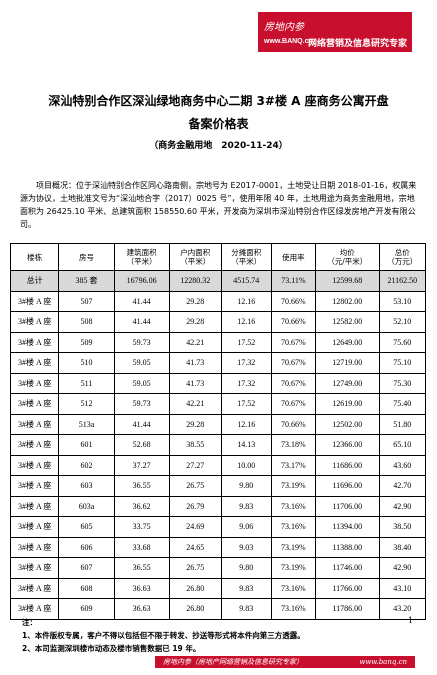 The height and width of the screenshot is (675, 437). What do you see at coordinates (347, 547) in the screenshot?
I see `cell: 11388.00` at bounding box center [347, 547].